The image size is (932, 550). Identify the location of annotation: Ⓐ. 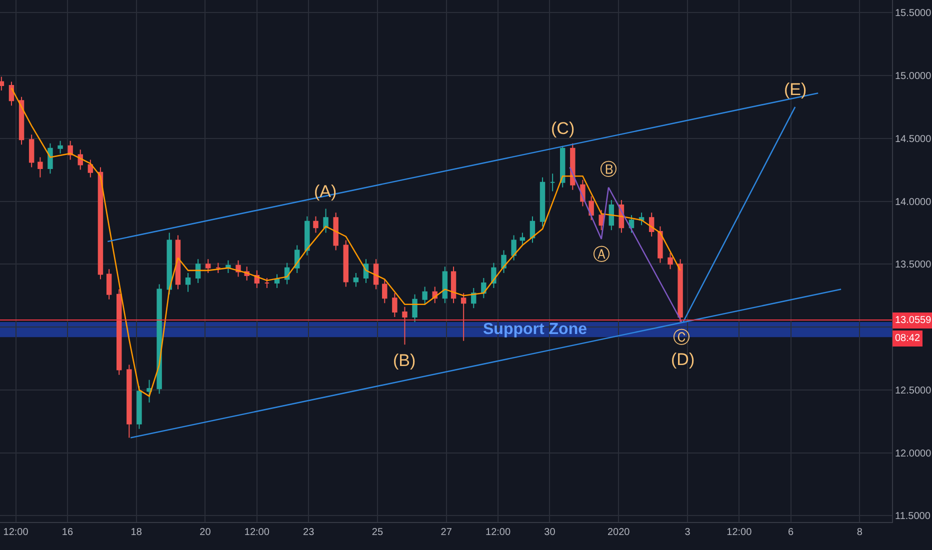
(601, 254).